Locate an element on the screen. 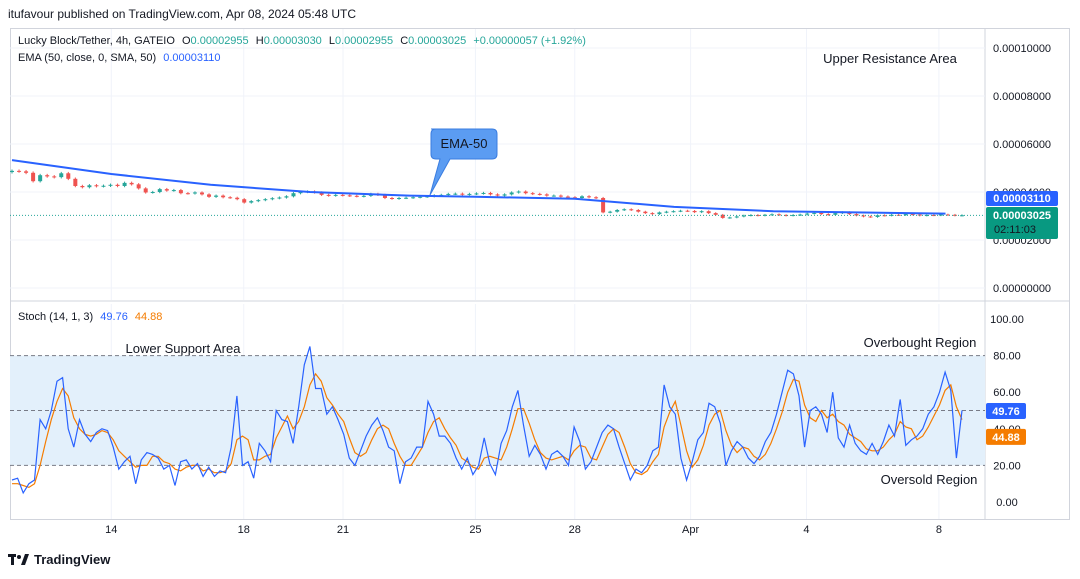  symbol-label: Lucky Block/Tether, 4h, GATEIO is located at coordinates (96, 41).